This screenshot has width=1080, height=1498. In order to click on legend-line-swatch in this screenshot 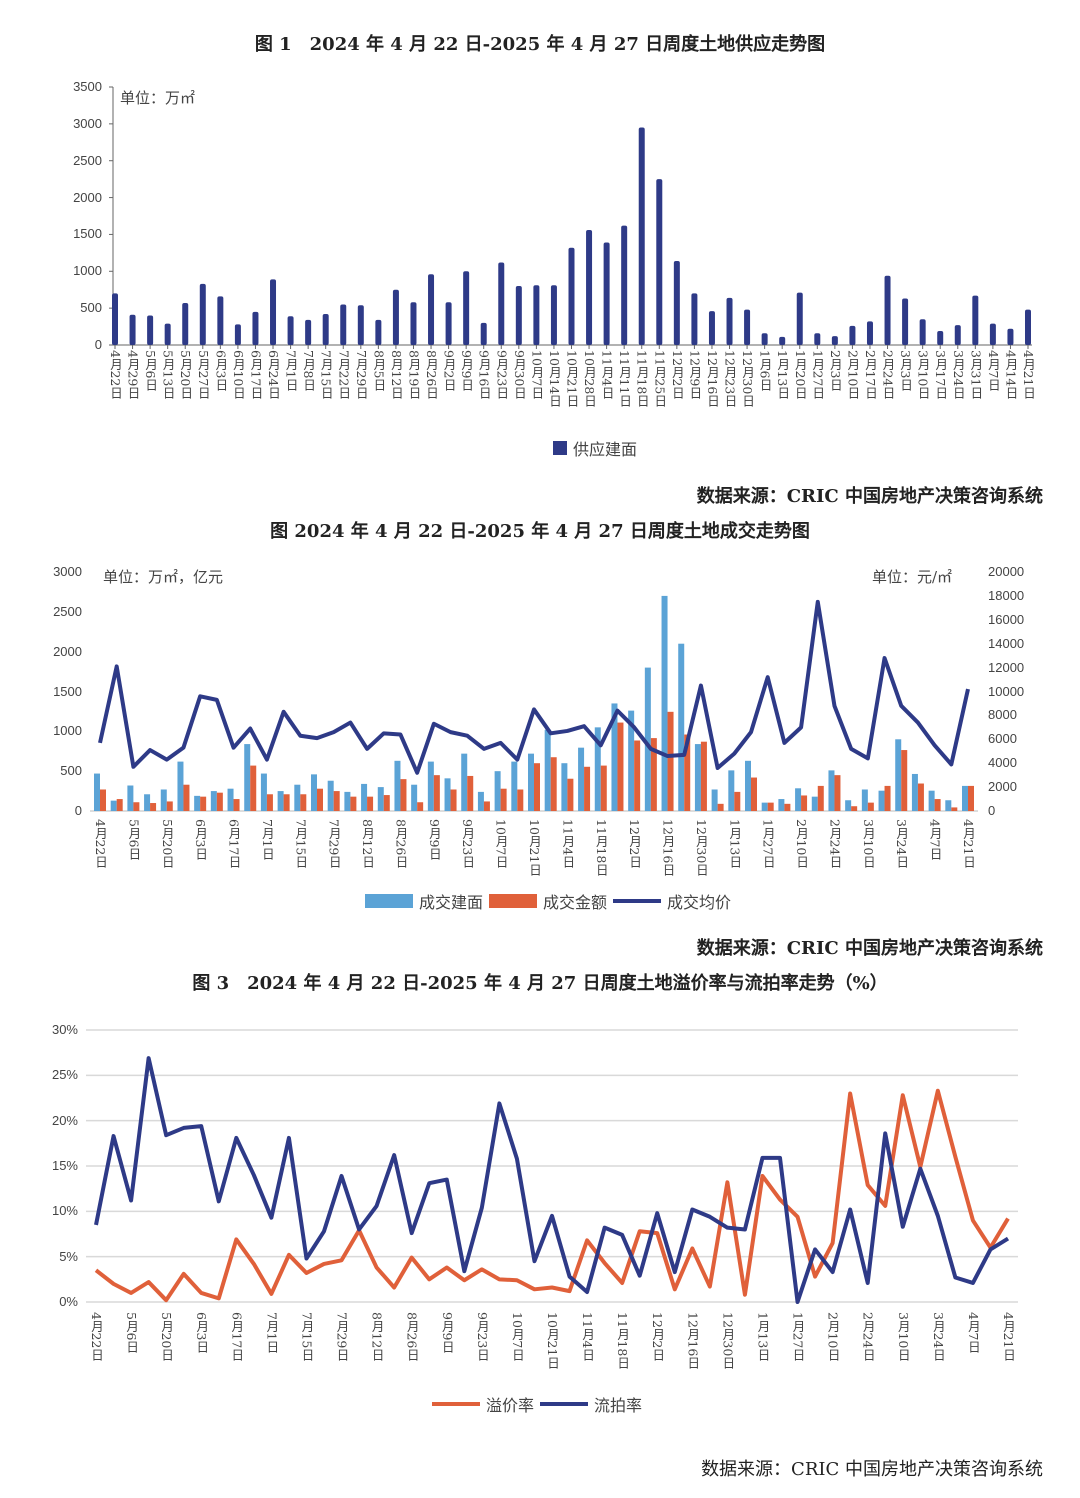, I will do `click(637, 901)`.